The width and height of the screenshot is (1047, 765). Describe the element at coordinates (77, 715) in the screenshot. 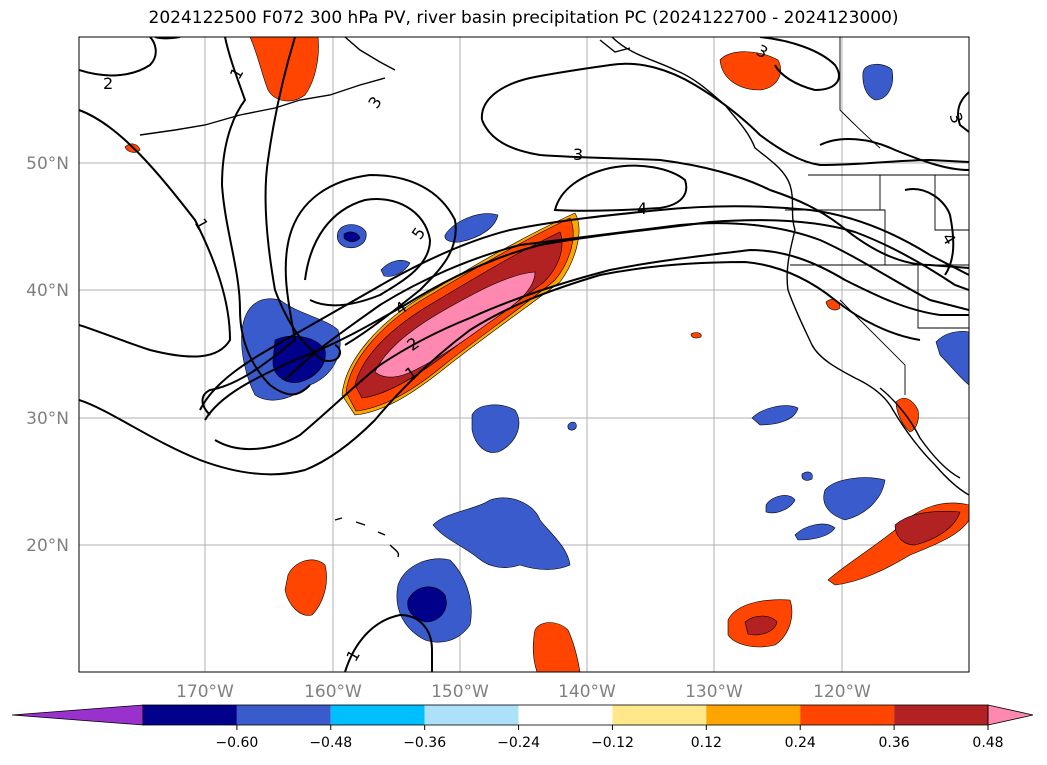

I see `colorbar-arrow-left` at that location.